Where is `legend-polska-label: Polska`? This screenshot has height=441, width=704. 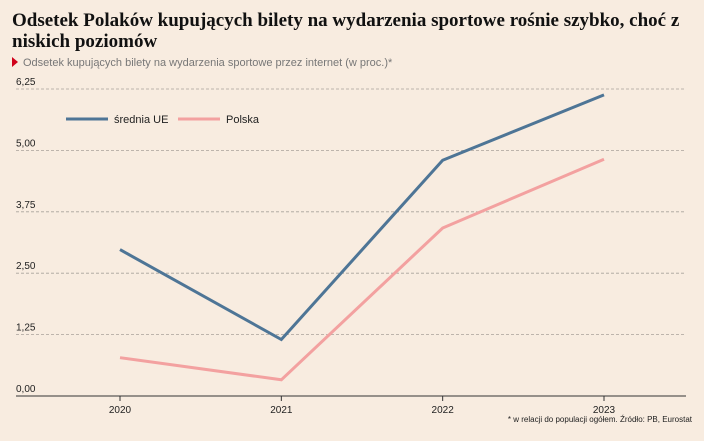
legend-polska-label: Polska is located at coordinates (243, 120).